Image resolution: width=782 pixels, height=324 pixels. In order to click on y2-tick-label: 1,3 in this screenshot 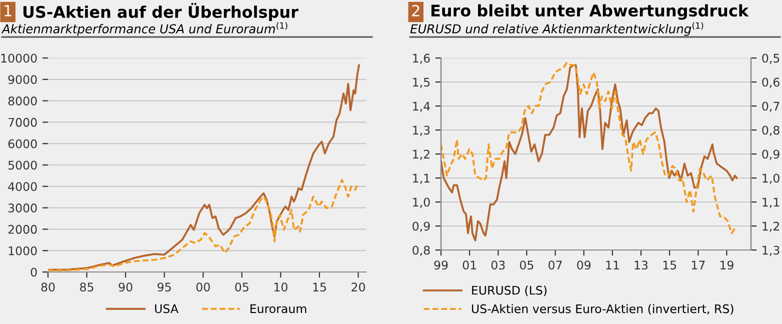, I will do `click(771, 251)`.